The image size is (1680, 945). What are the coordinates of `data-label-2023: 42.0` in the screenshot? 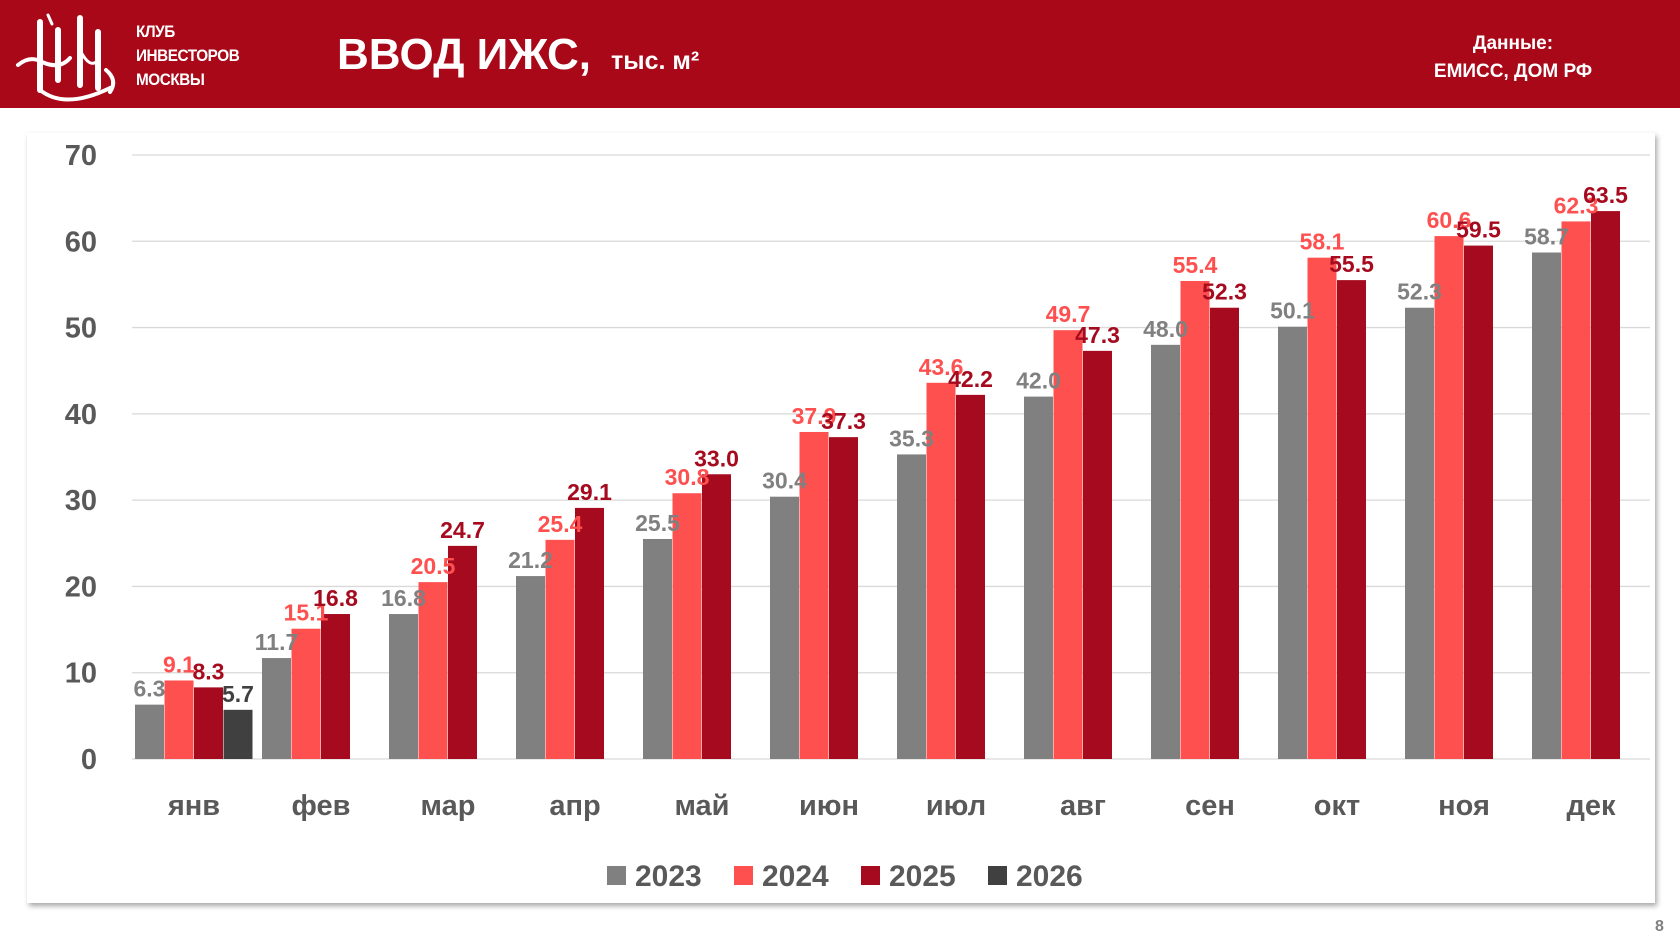 It's located at (1038, 381).